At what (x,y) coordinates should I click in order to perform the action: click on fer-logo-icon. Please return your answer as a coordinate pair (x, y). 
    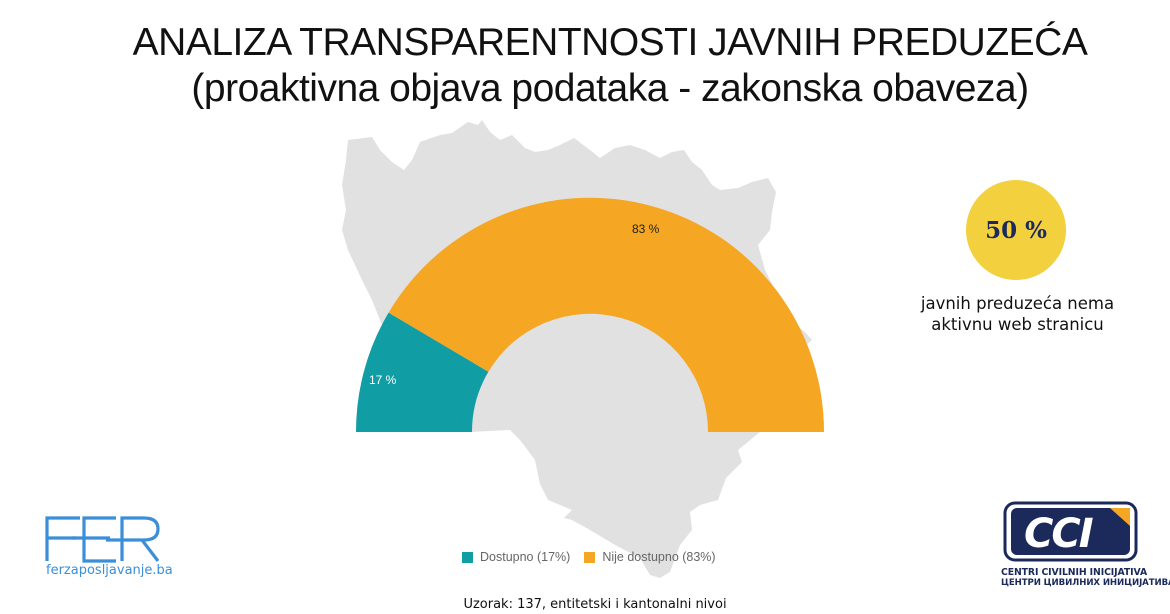
    Looking at the image, I should click on (102, 539).